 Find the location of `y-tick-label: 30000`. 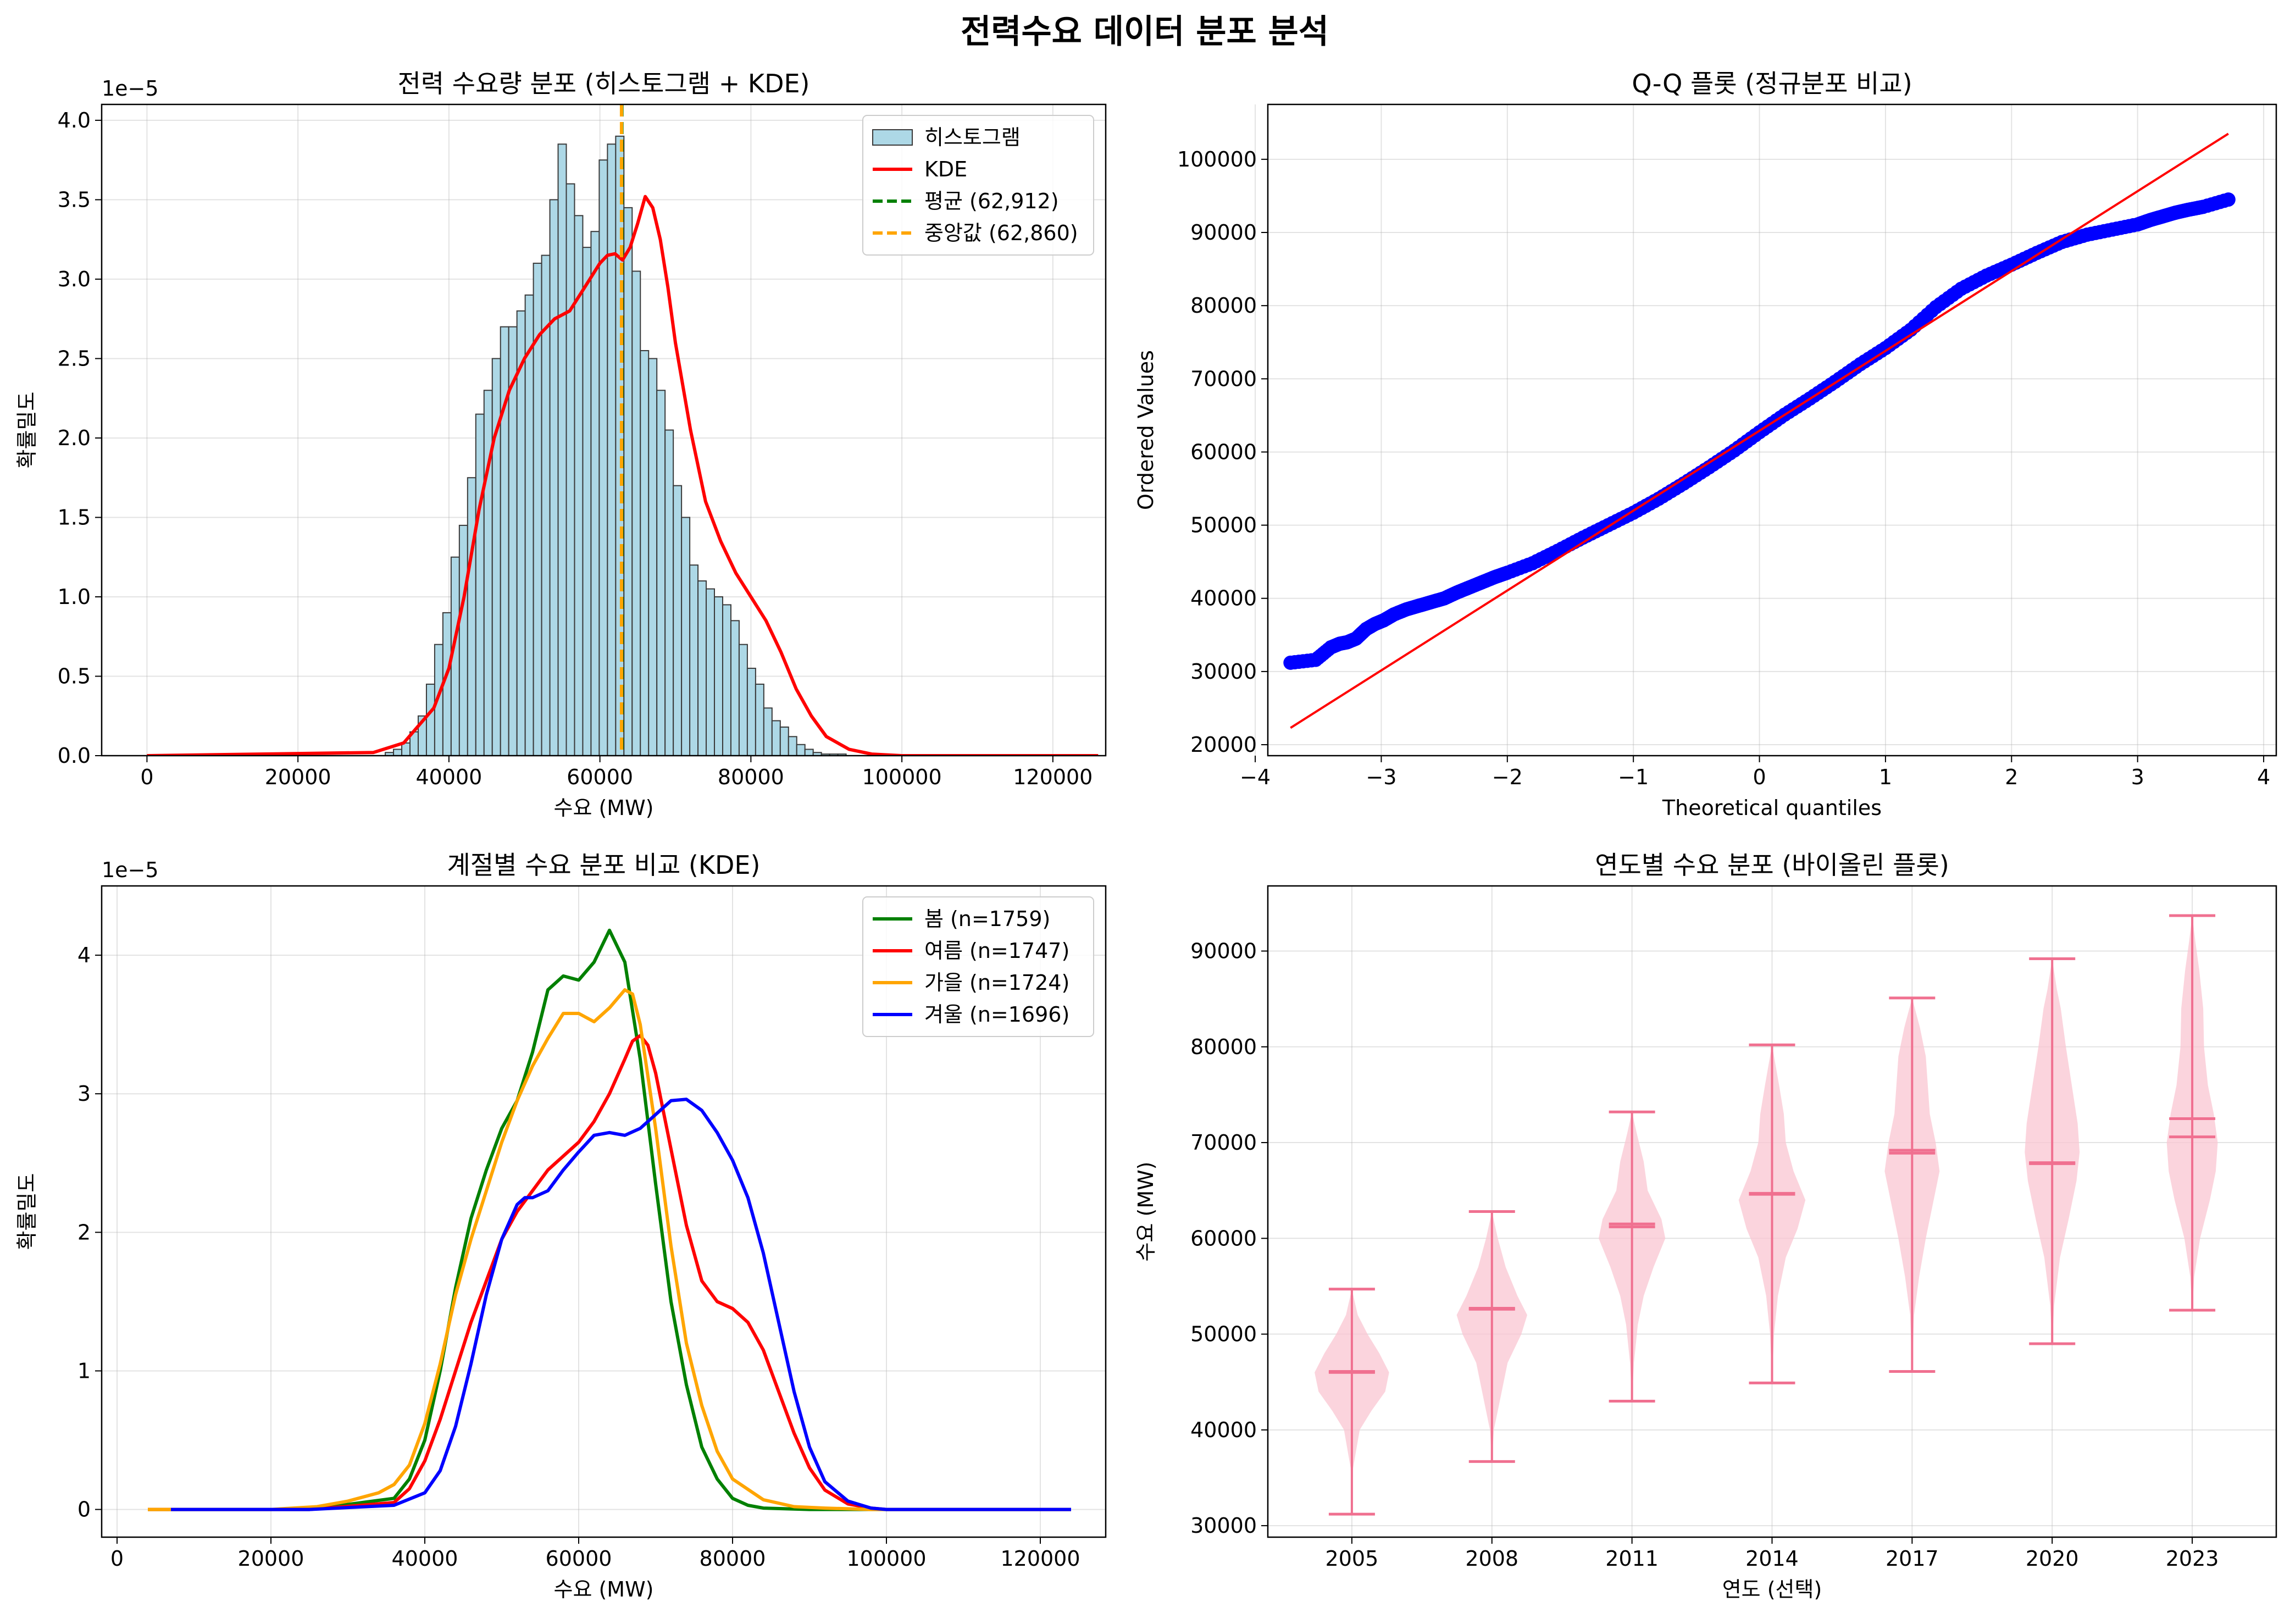

y-tick-label: 30000 is located at coordinates (1223, 671).